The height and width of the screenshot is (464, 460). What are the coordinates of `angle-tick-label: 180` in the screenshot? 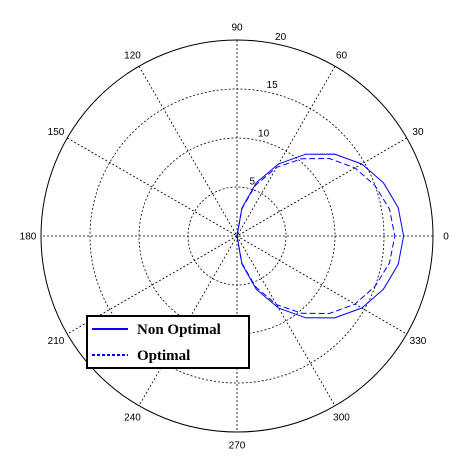 It's located at (28, 237).